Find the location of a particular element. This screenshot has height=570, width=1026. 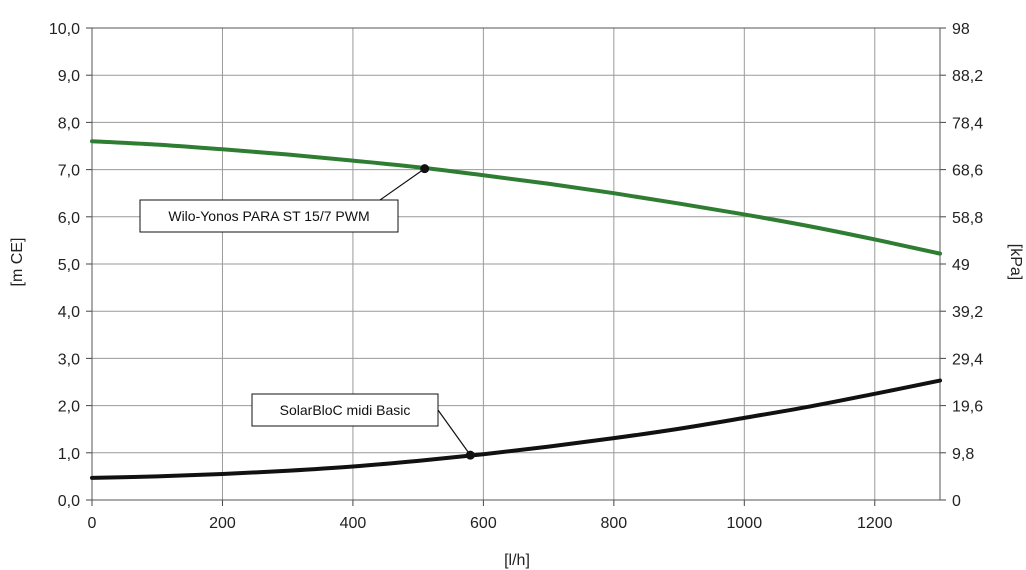

callout-label: Wilo-Yonos PARA ST 15/7 PWM is located at coordinates (268, 216).